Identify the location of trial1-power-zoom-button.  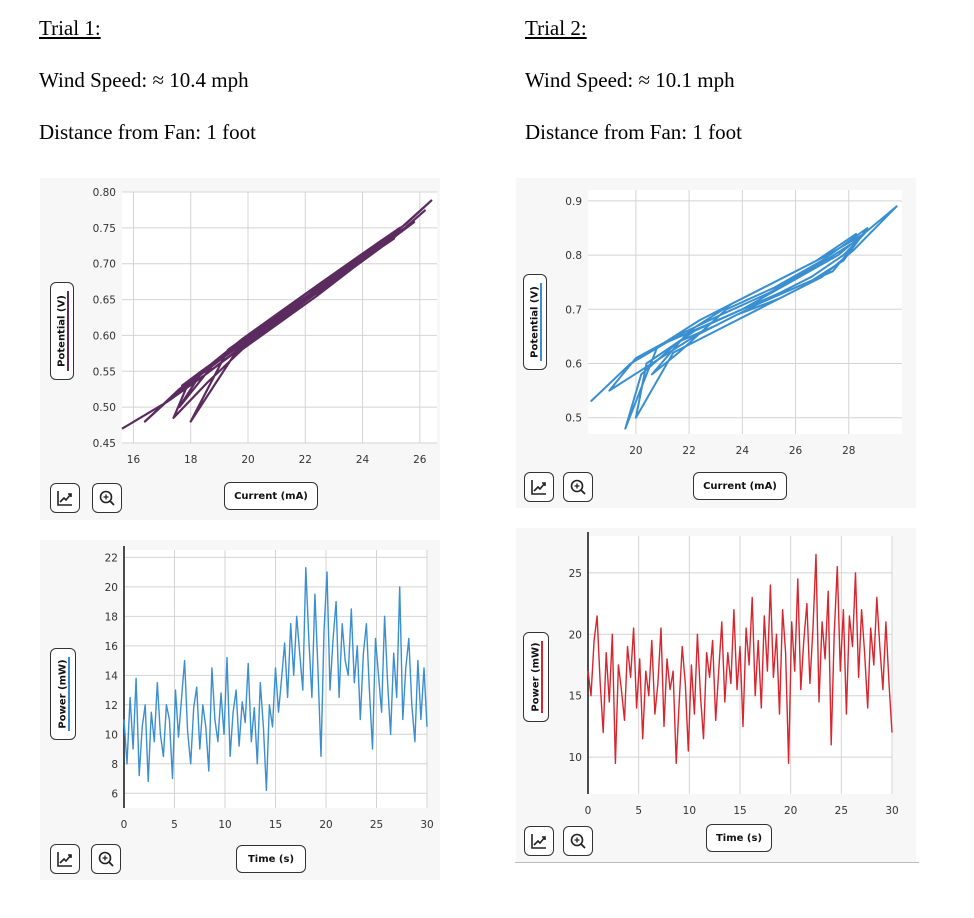
(106, 859).